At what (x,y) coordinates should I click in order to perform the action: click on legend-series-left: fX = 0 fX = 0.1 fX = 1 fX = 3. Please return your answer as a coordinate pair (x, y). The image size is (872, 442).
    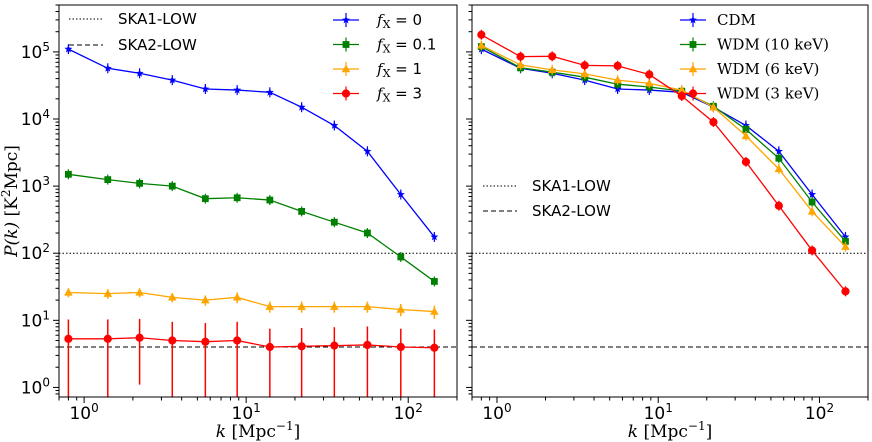
    Looking at the image, I should click on (384, 58).